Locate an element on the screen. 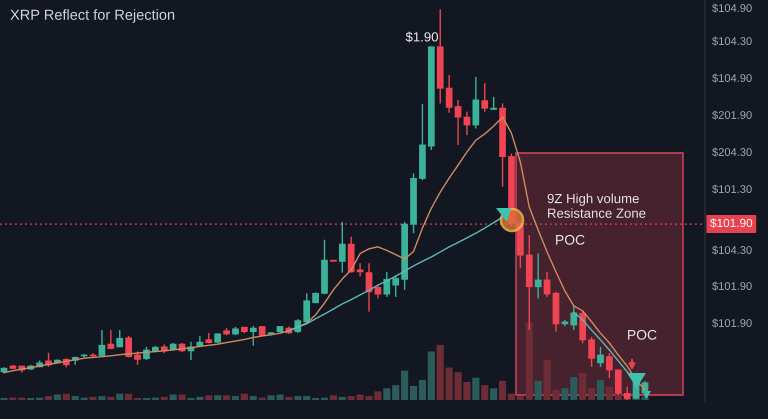 The height and width of the screenshot is (419, 768). annotation: $1.90 is located at coordinates (422, 37).